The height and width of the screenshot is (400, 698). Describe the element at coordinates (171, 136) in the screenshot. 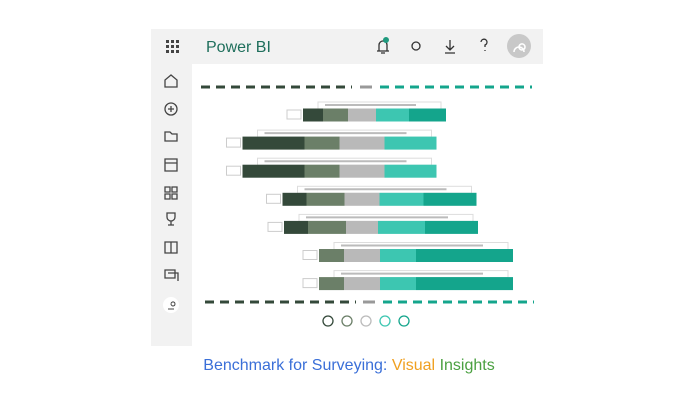

I see `nav-browse` at that location.